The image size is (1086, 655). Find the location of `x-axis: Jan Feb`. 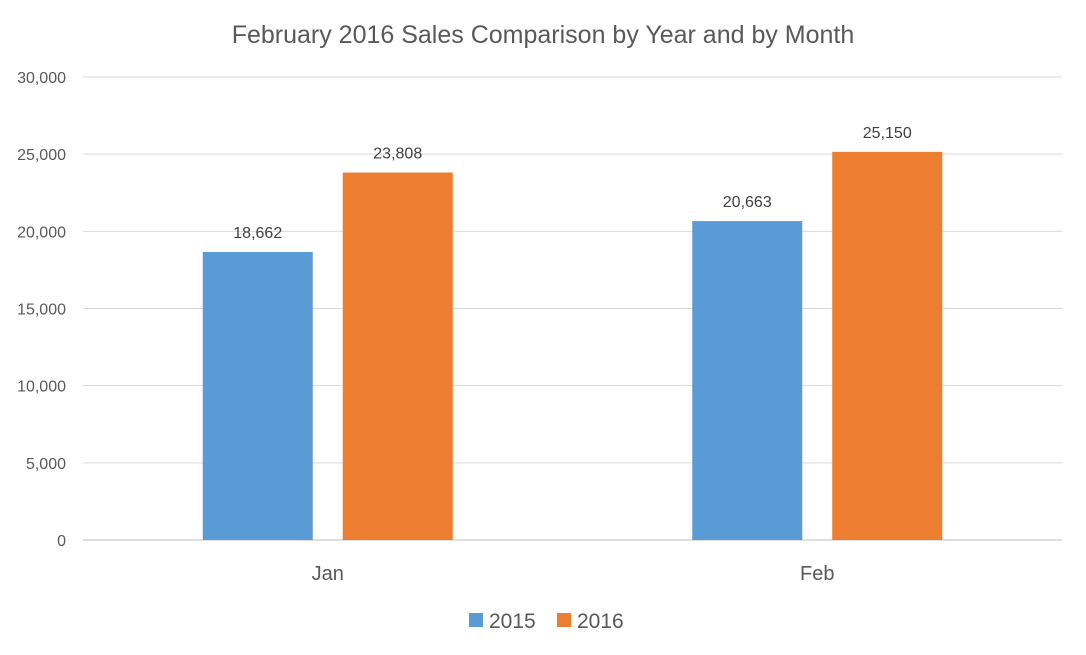

x-axis: Jan Feb is located at coordinates (573, 574).